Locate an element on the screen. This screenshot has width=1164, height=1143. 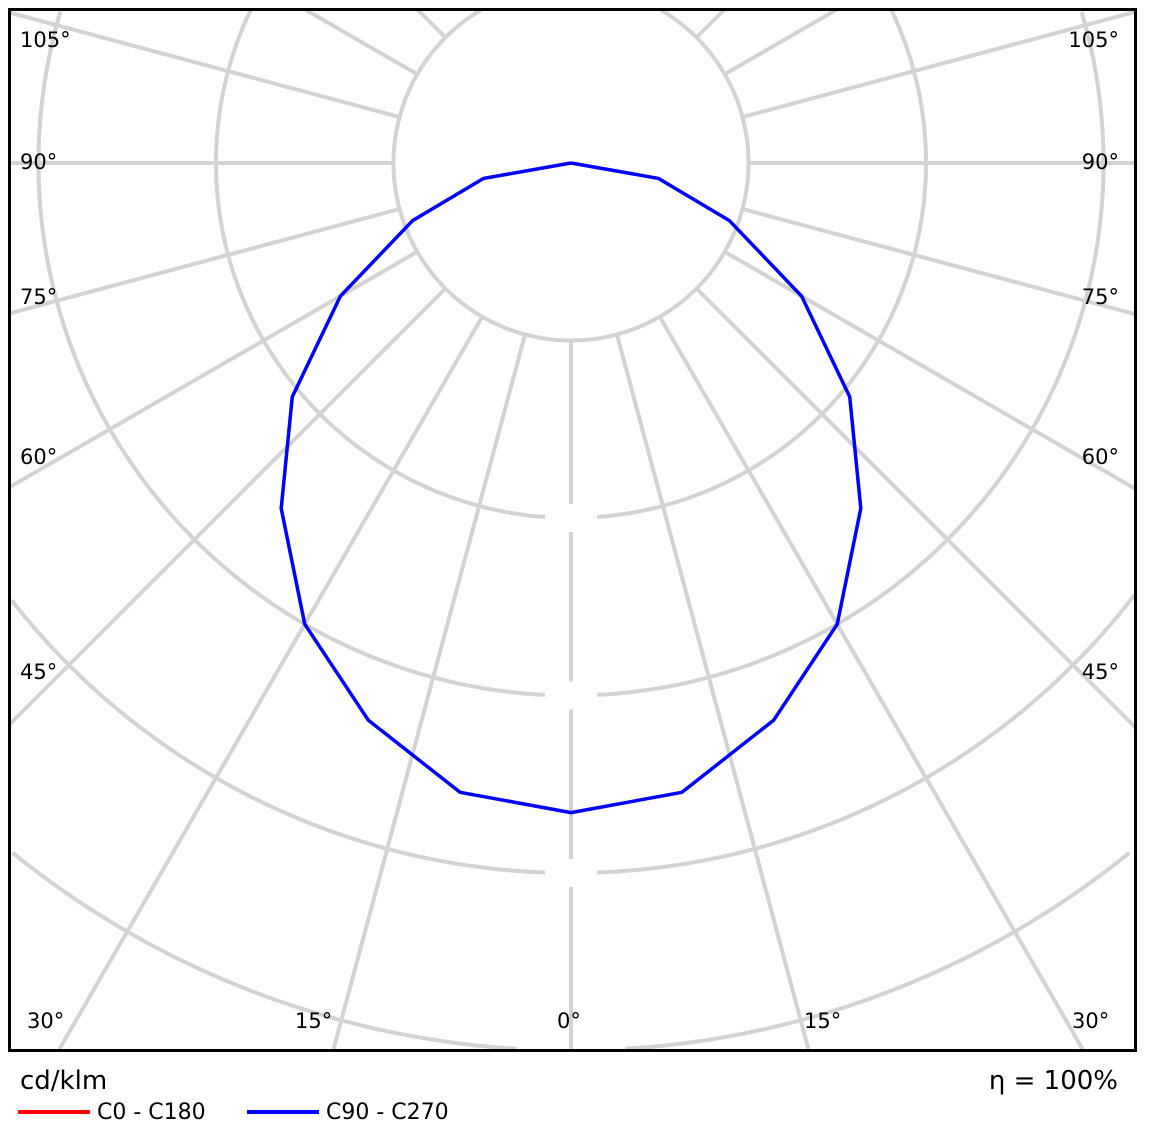
angle-label-bottom-15-left: 15° is located at coordinates (314, 1021).